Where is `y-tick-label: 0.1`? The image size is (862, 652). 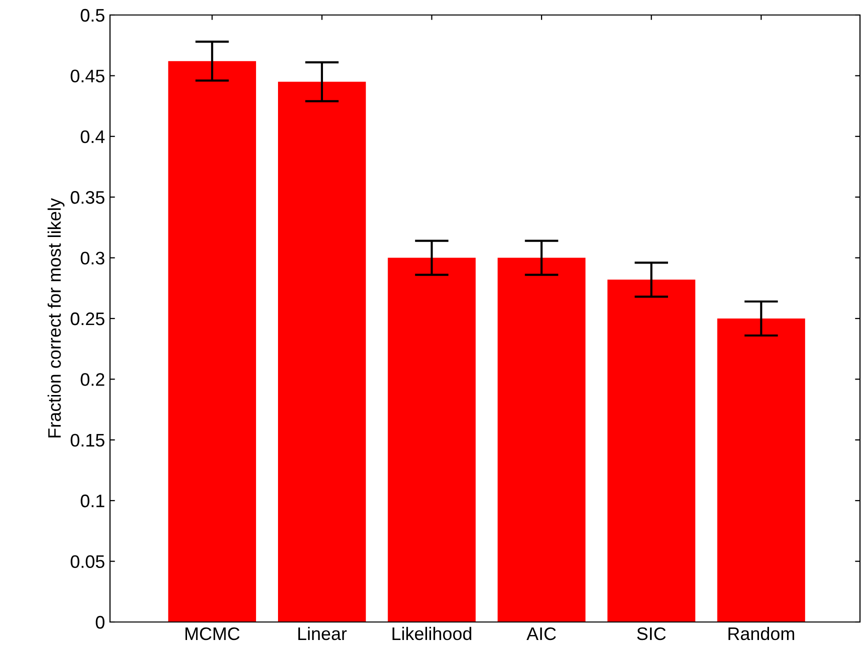
y-tick-label: 0.1 is located at coordinates (92, 501).